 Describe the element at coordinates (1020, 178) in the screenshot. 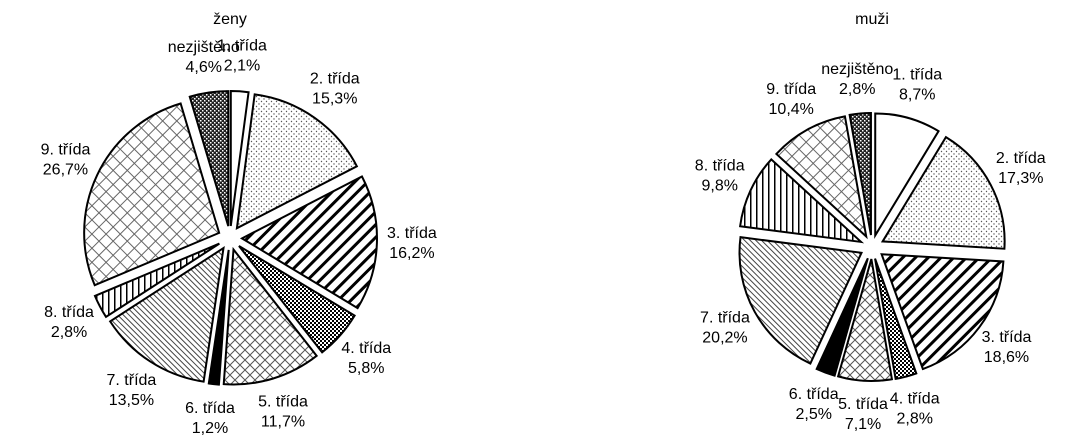

I see `value-label: 17,3%` at that location.